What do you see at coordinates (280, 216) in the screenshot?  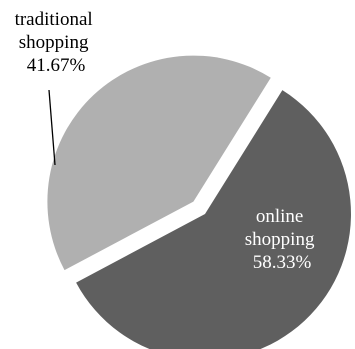 I see `online-shopping-name-line-1: online` at bounding box center [280, 216].